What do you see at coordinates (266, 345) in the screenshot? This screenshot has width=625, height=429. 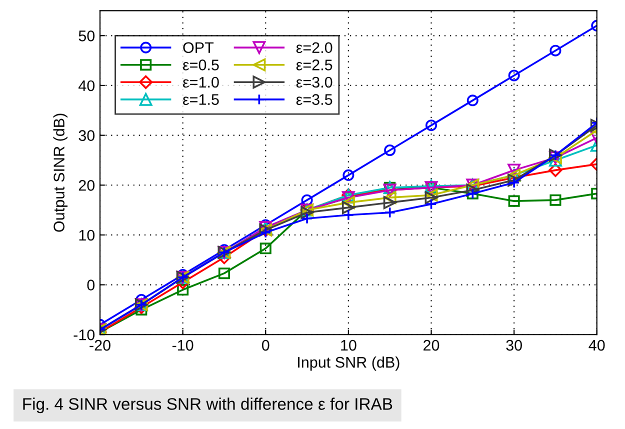 I see `x-tick-label: 0` at bounding box center [266, 345].